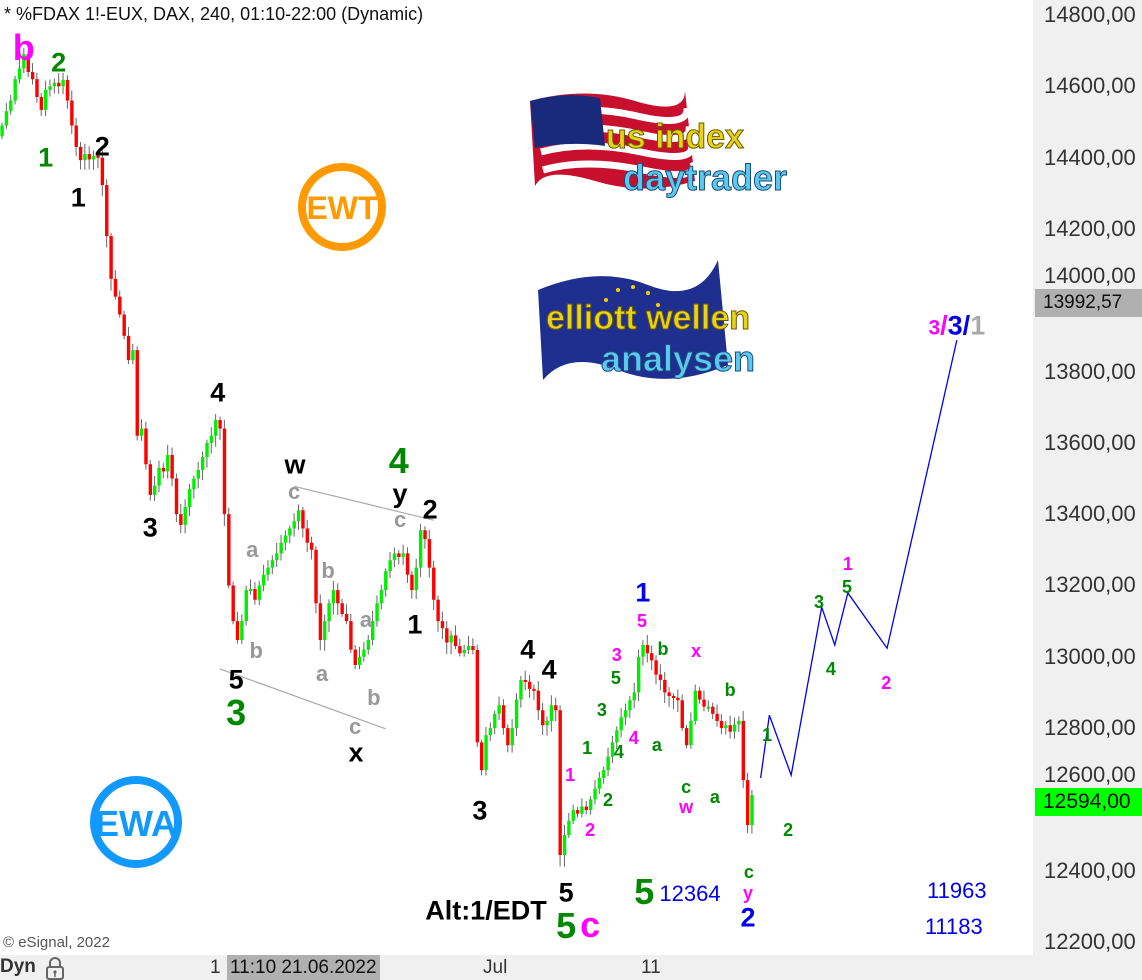 The height and width of the screenshot is (980, 1142). Describe the element at coordinates (1090, 941) in the screenshot. I see `price-tick-label: 12200,00` at that location.